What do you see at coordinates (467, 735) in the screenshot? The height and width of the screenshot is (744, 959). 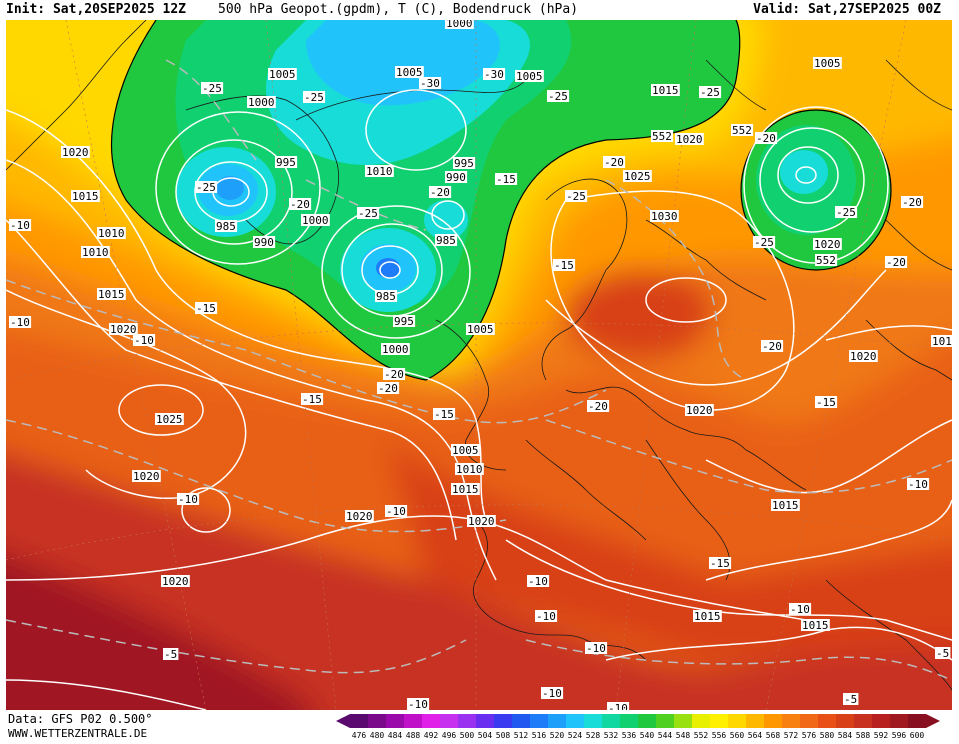 I see `legend-value-label: 500` at bounding box center [467, 735].